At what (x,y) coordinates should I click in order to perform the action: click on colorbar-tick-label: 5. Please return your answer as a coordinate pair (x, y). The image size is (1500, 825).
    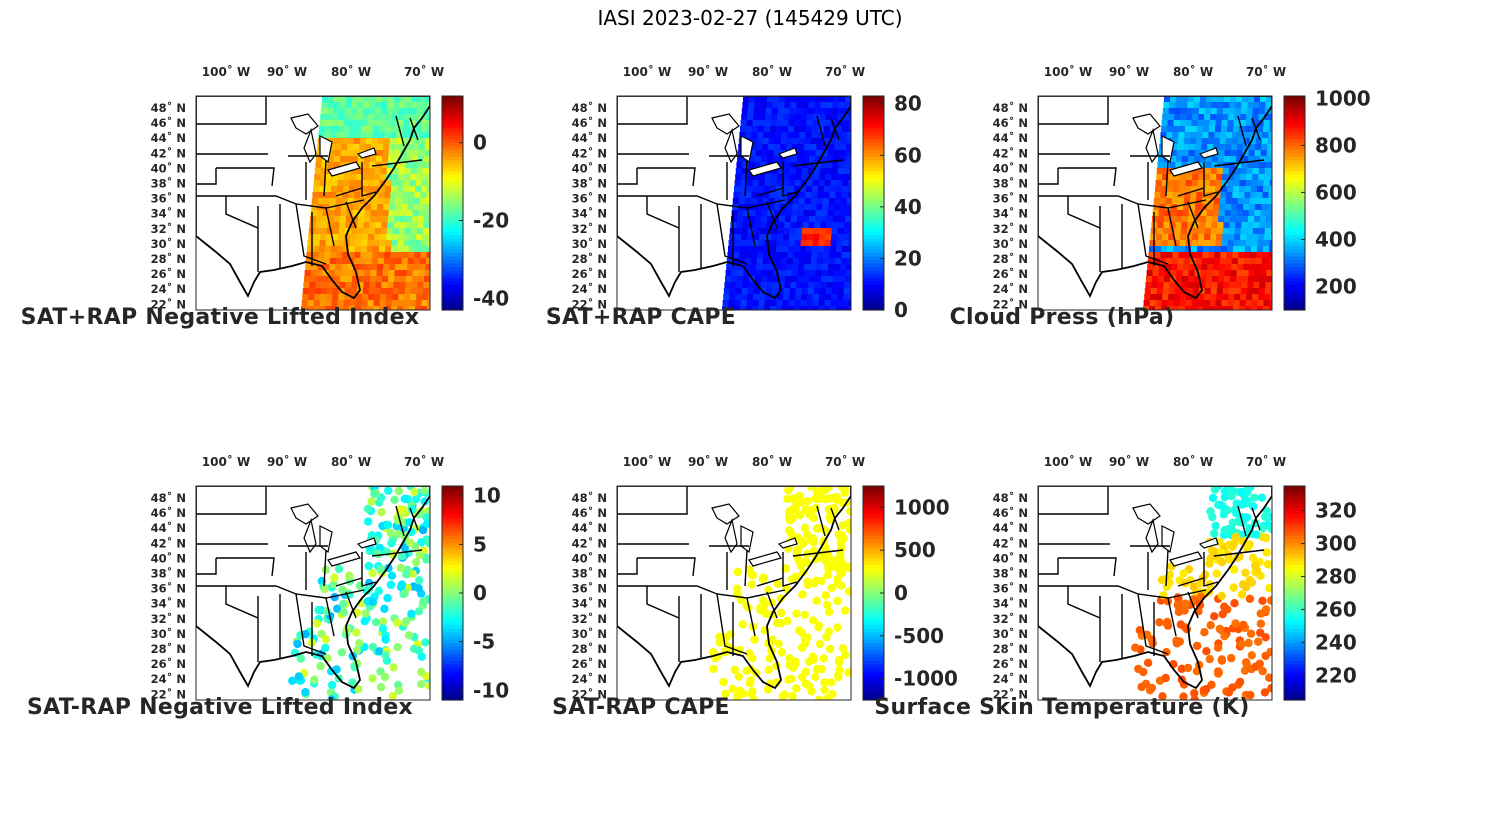
    Looking at the image, I should click on (480, 544).